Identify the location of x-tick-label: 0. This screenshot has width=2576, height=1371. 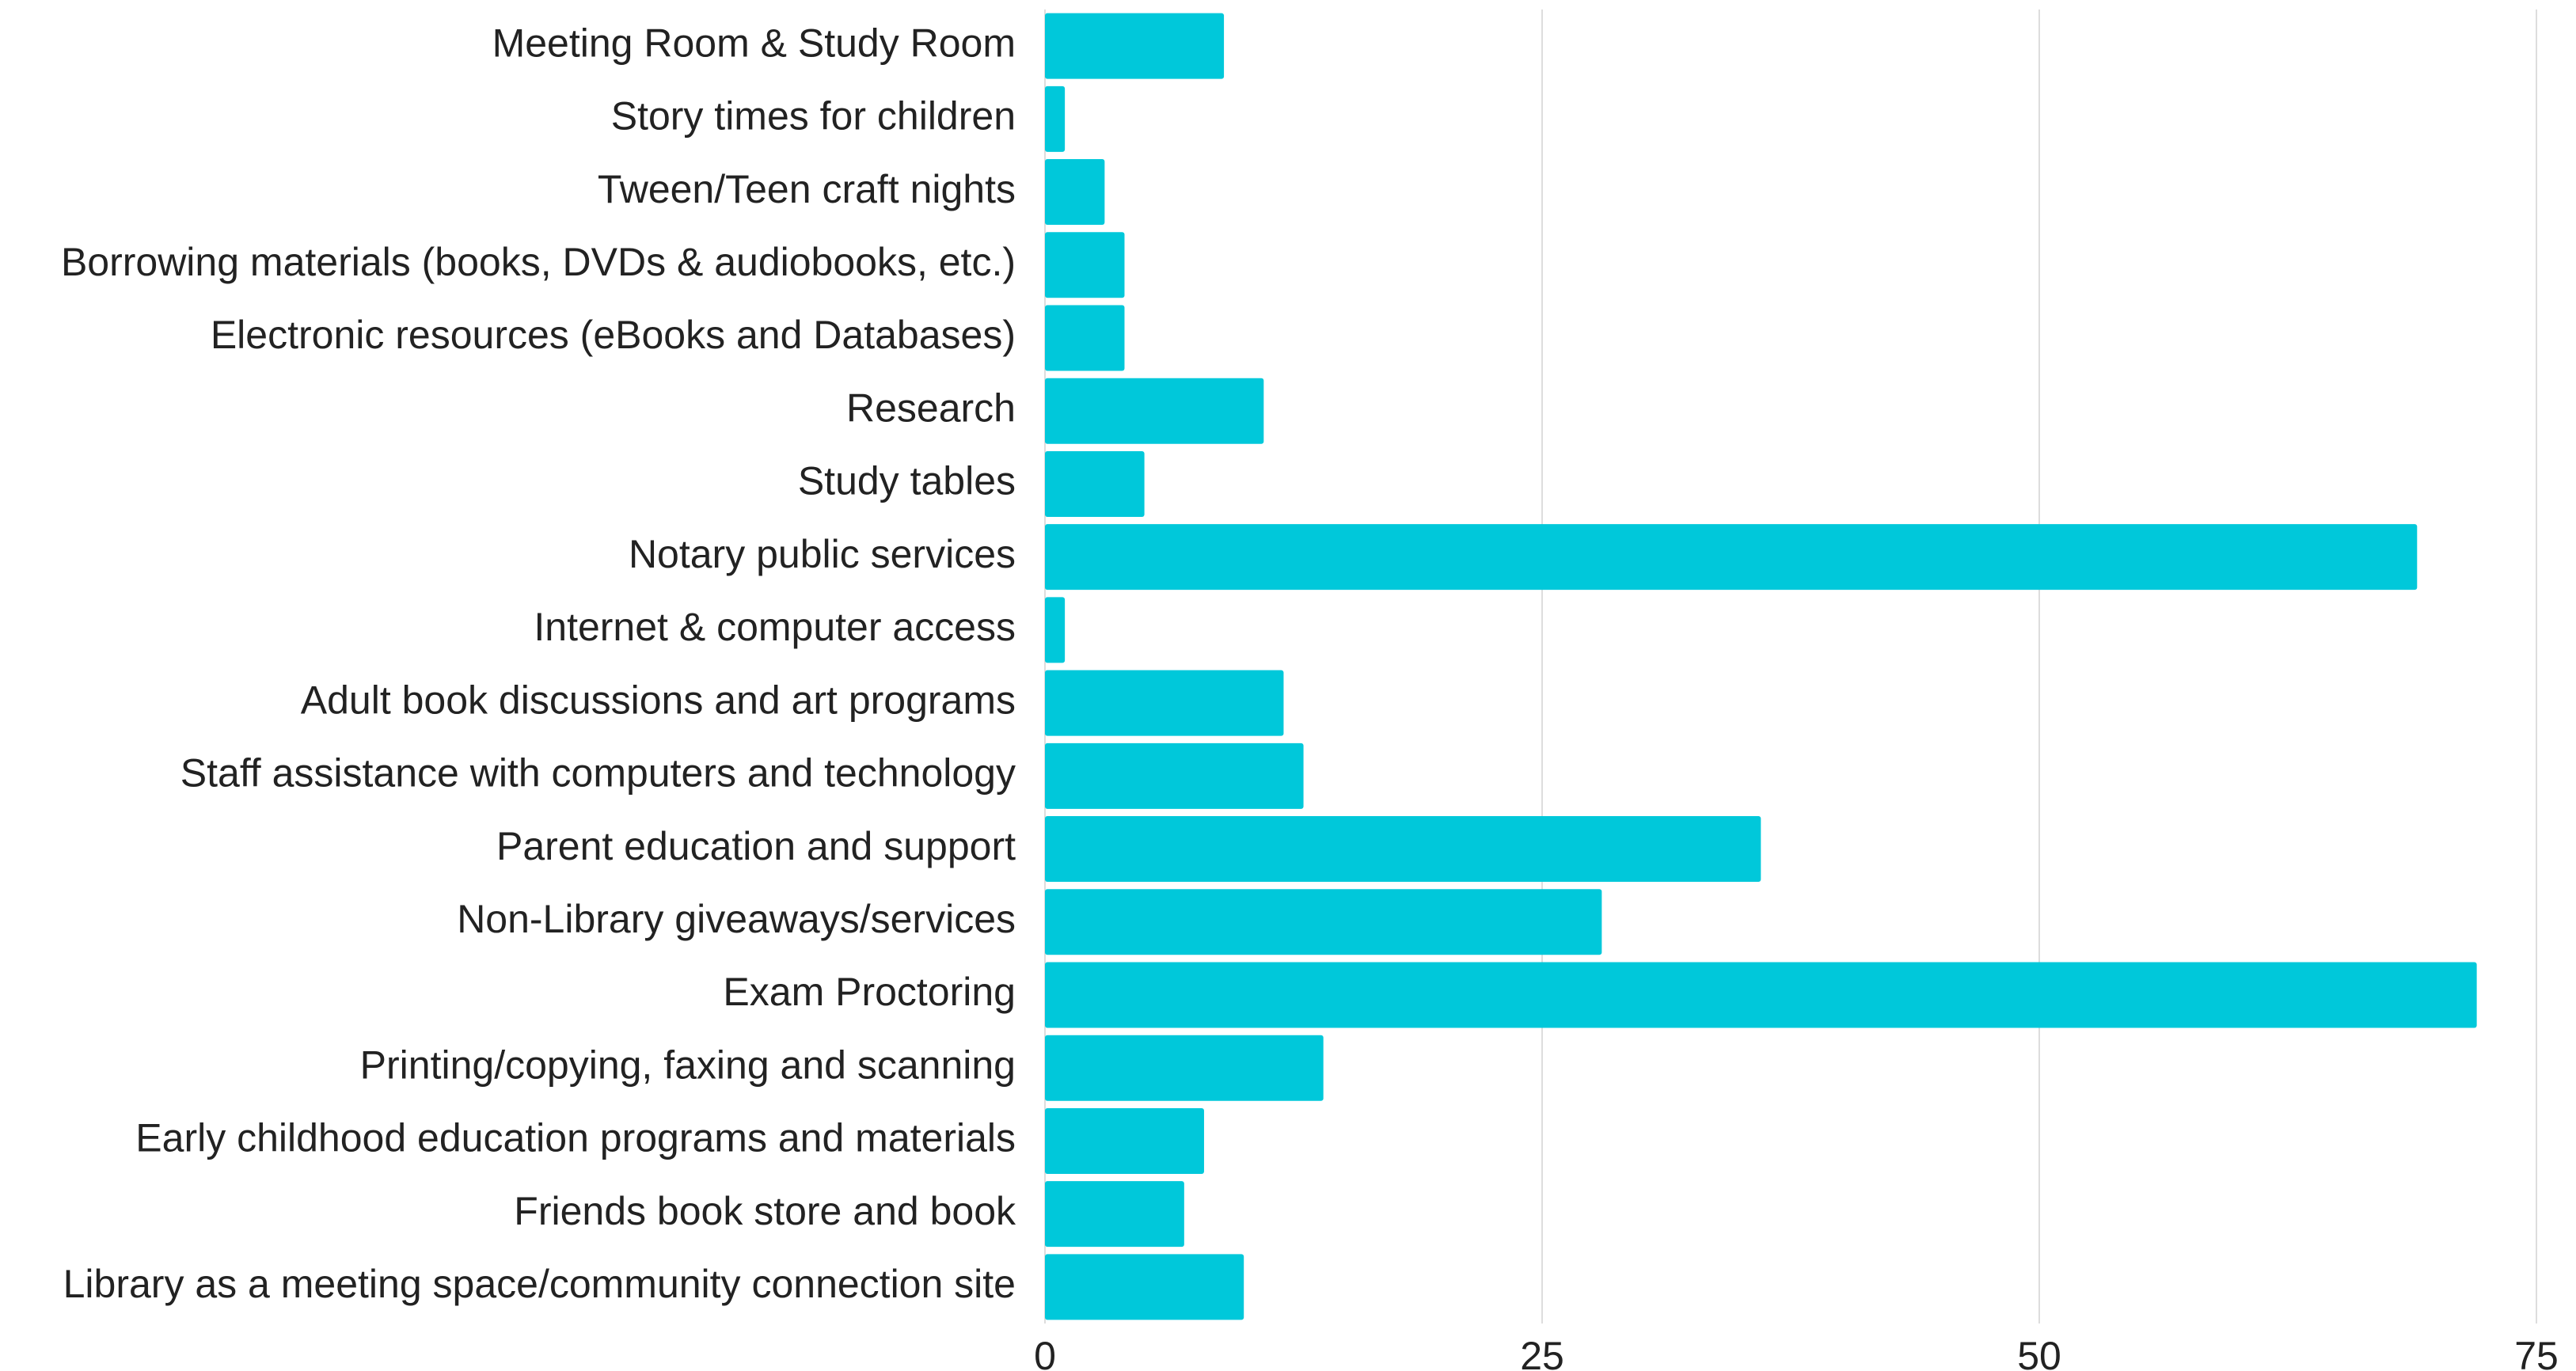
(1045, 1352).